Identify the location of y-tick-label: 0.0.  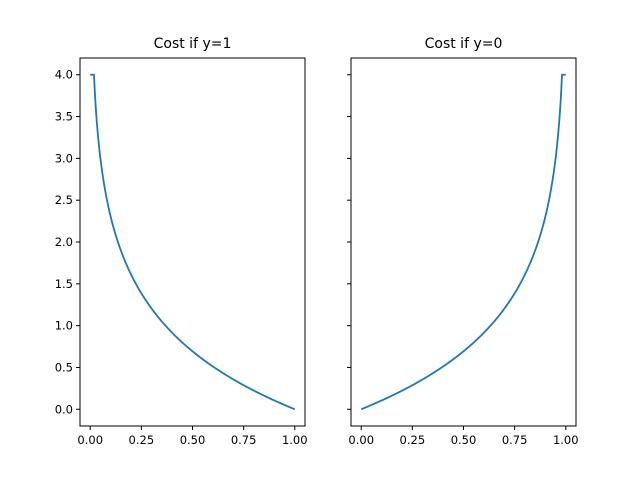
(64, 409).